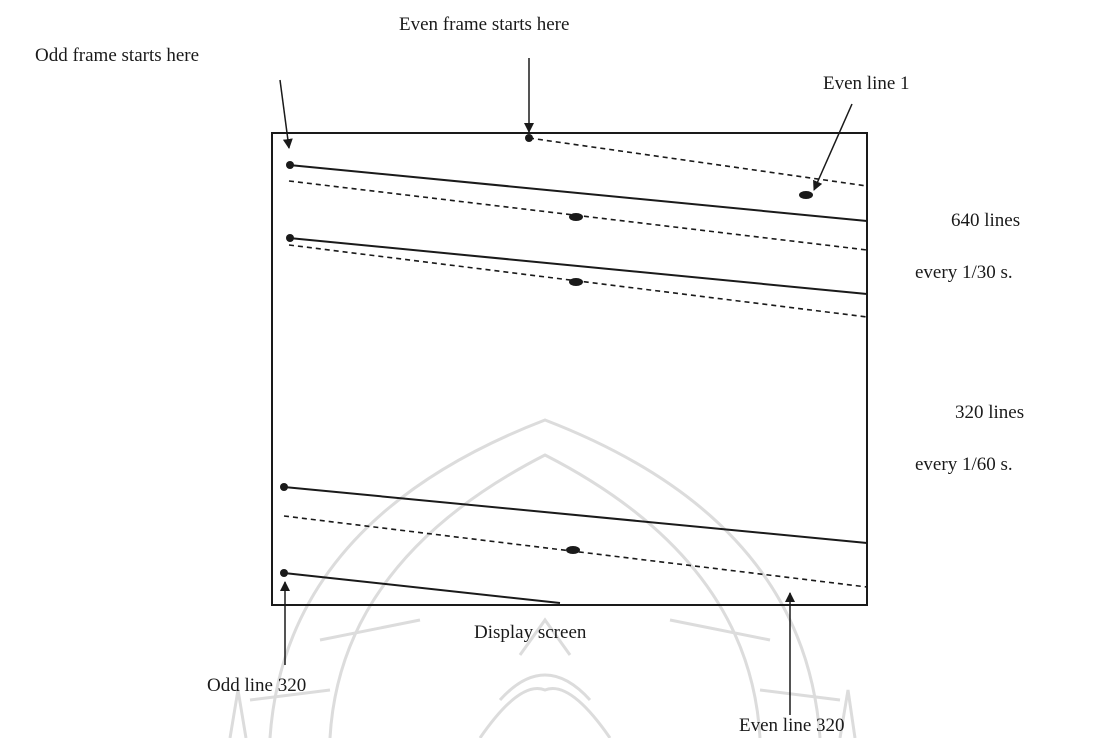 The width and height of the screenshot is (1093, 738). Describe the element at coordinates (806, 195) in the screenshot. I see `even-line-1-dot` at that location.